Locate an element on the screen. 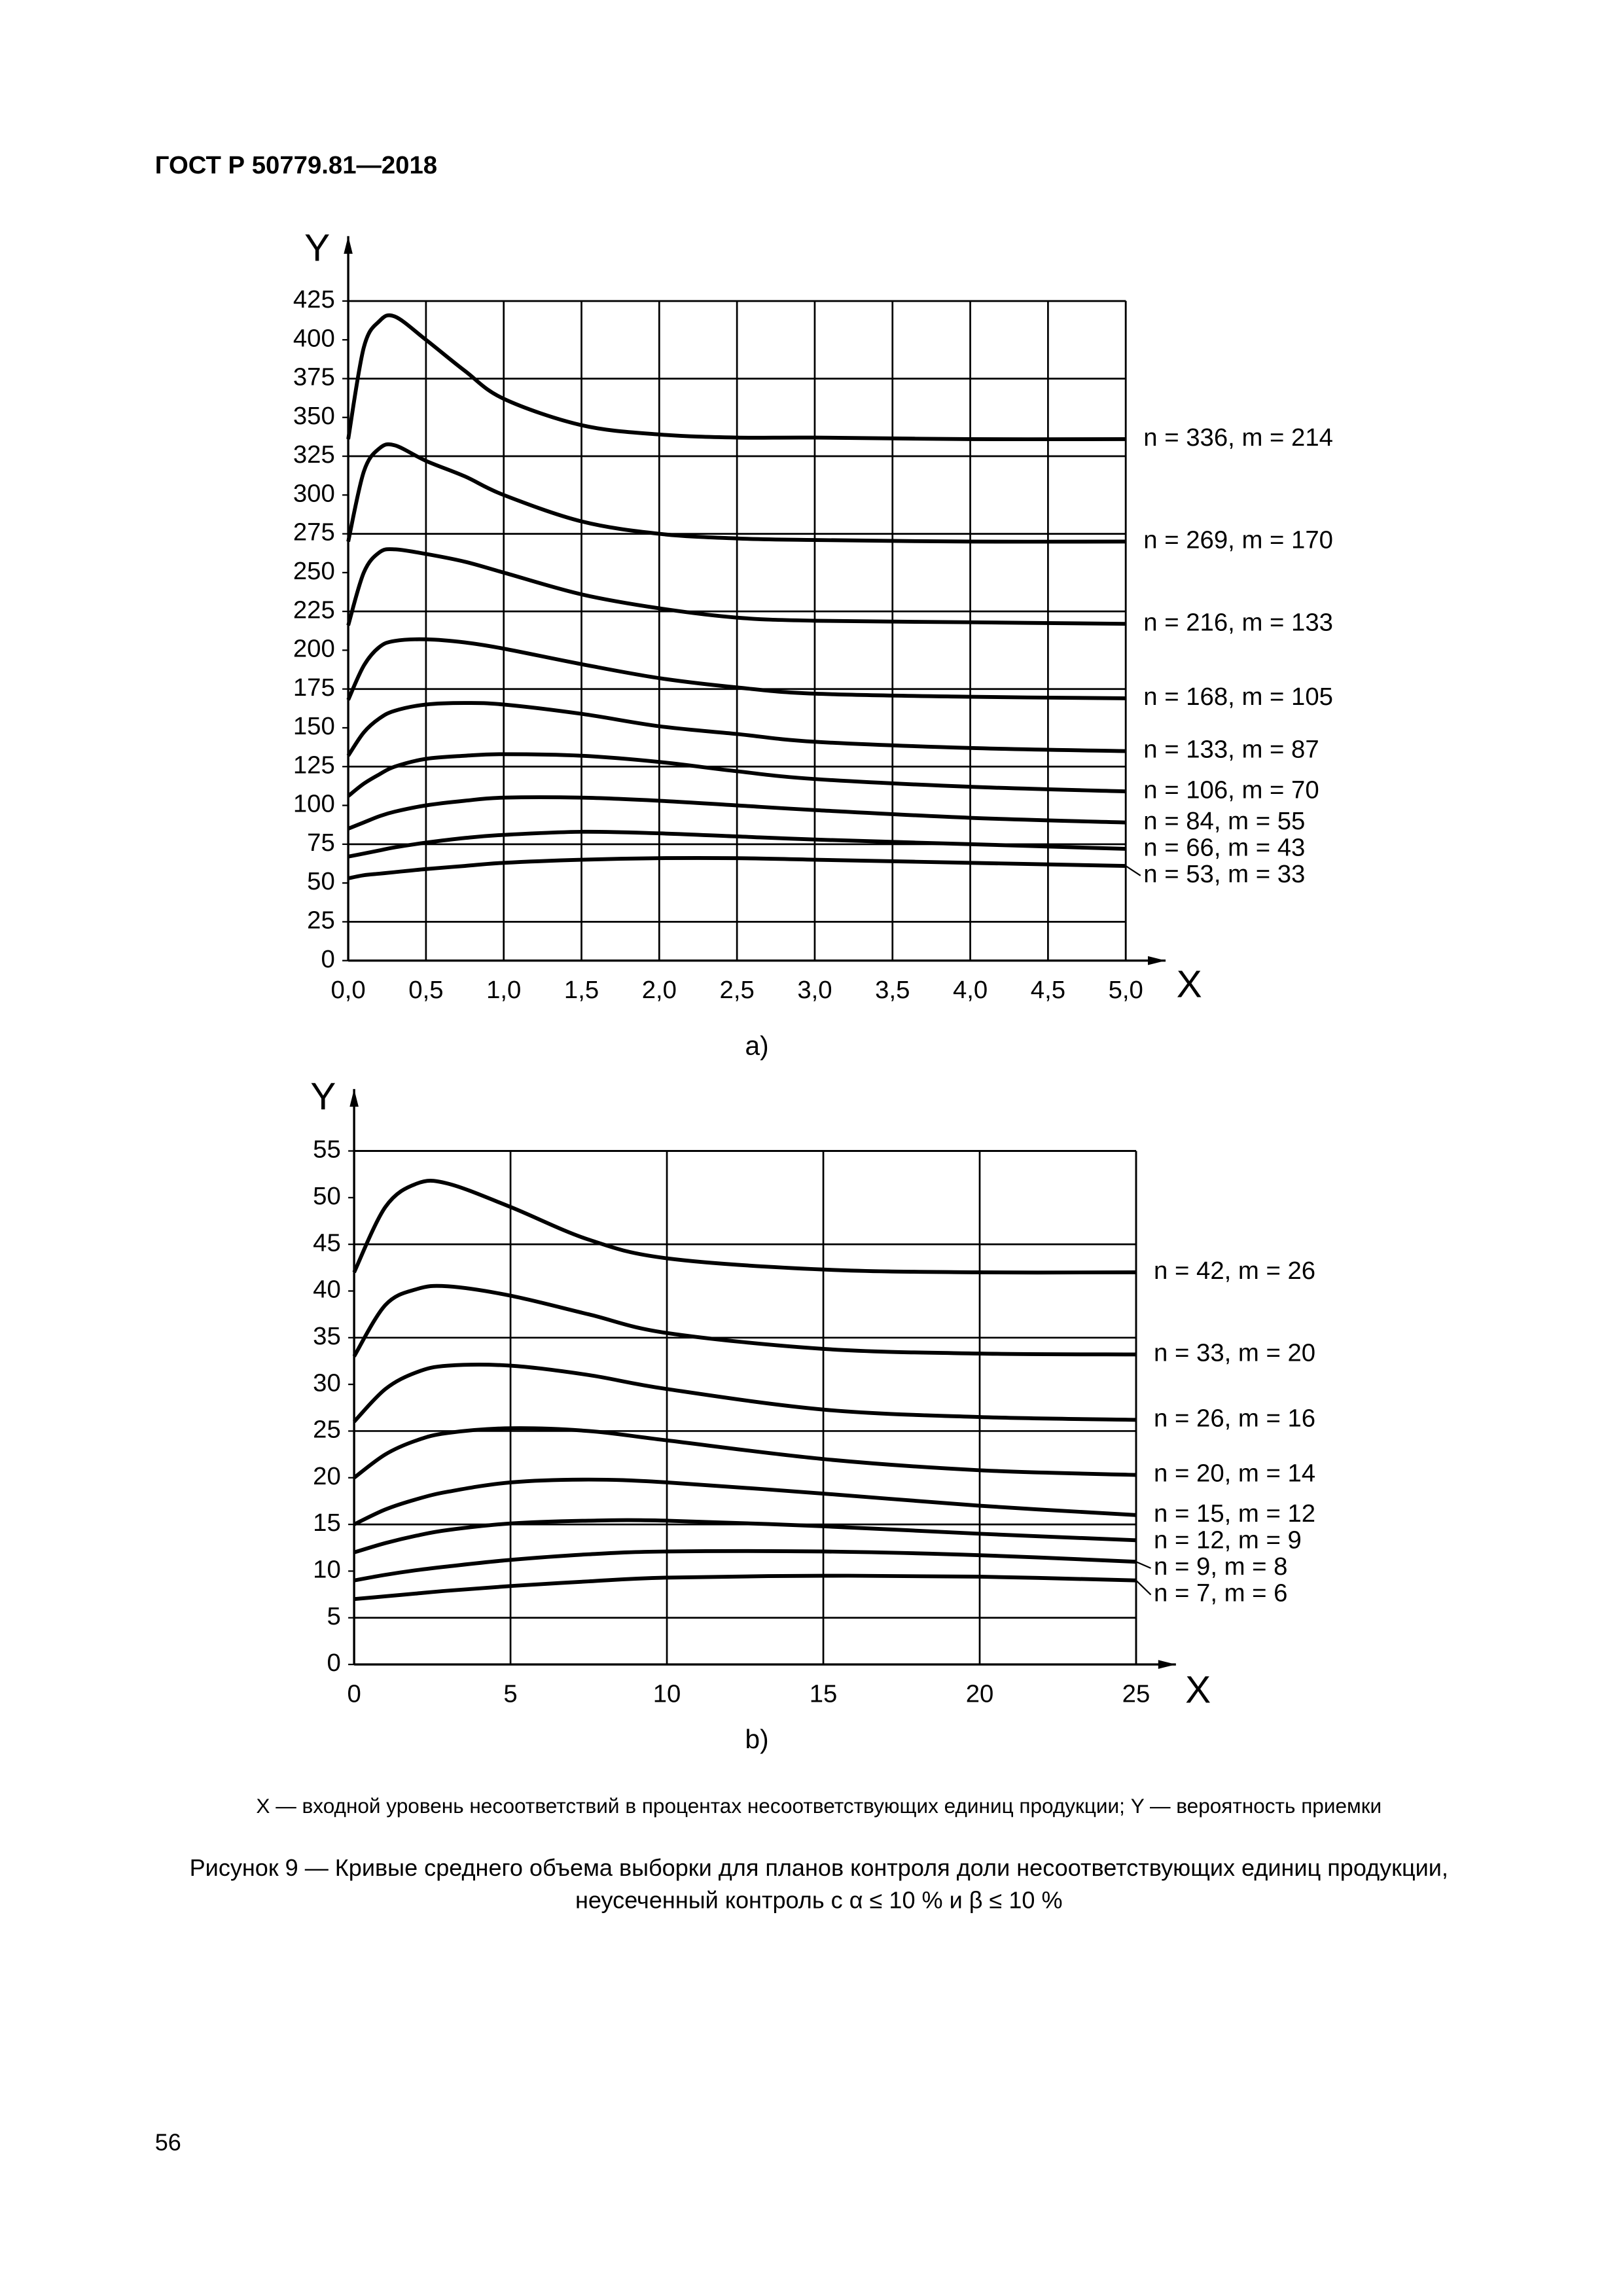 This screenshot has height=2296, width=1623. y-tick-label: 30 is located at coordinates (327, 1383).